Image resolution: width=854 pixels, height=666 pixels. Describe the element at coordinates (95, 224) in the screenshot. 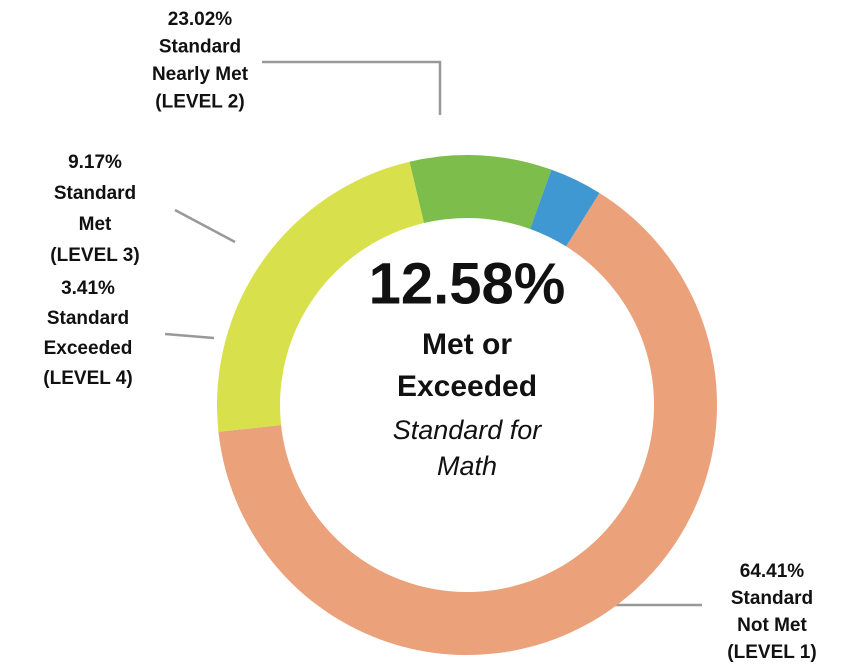

I see `category-label: Met` at that location.